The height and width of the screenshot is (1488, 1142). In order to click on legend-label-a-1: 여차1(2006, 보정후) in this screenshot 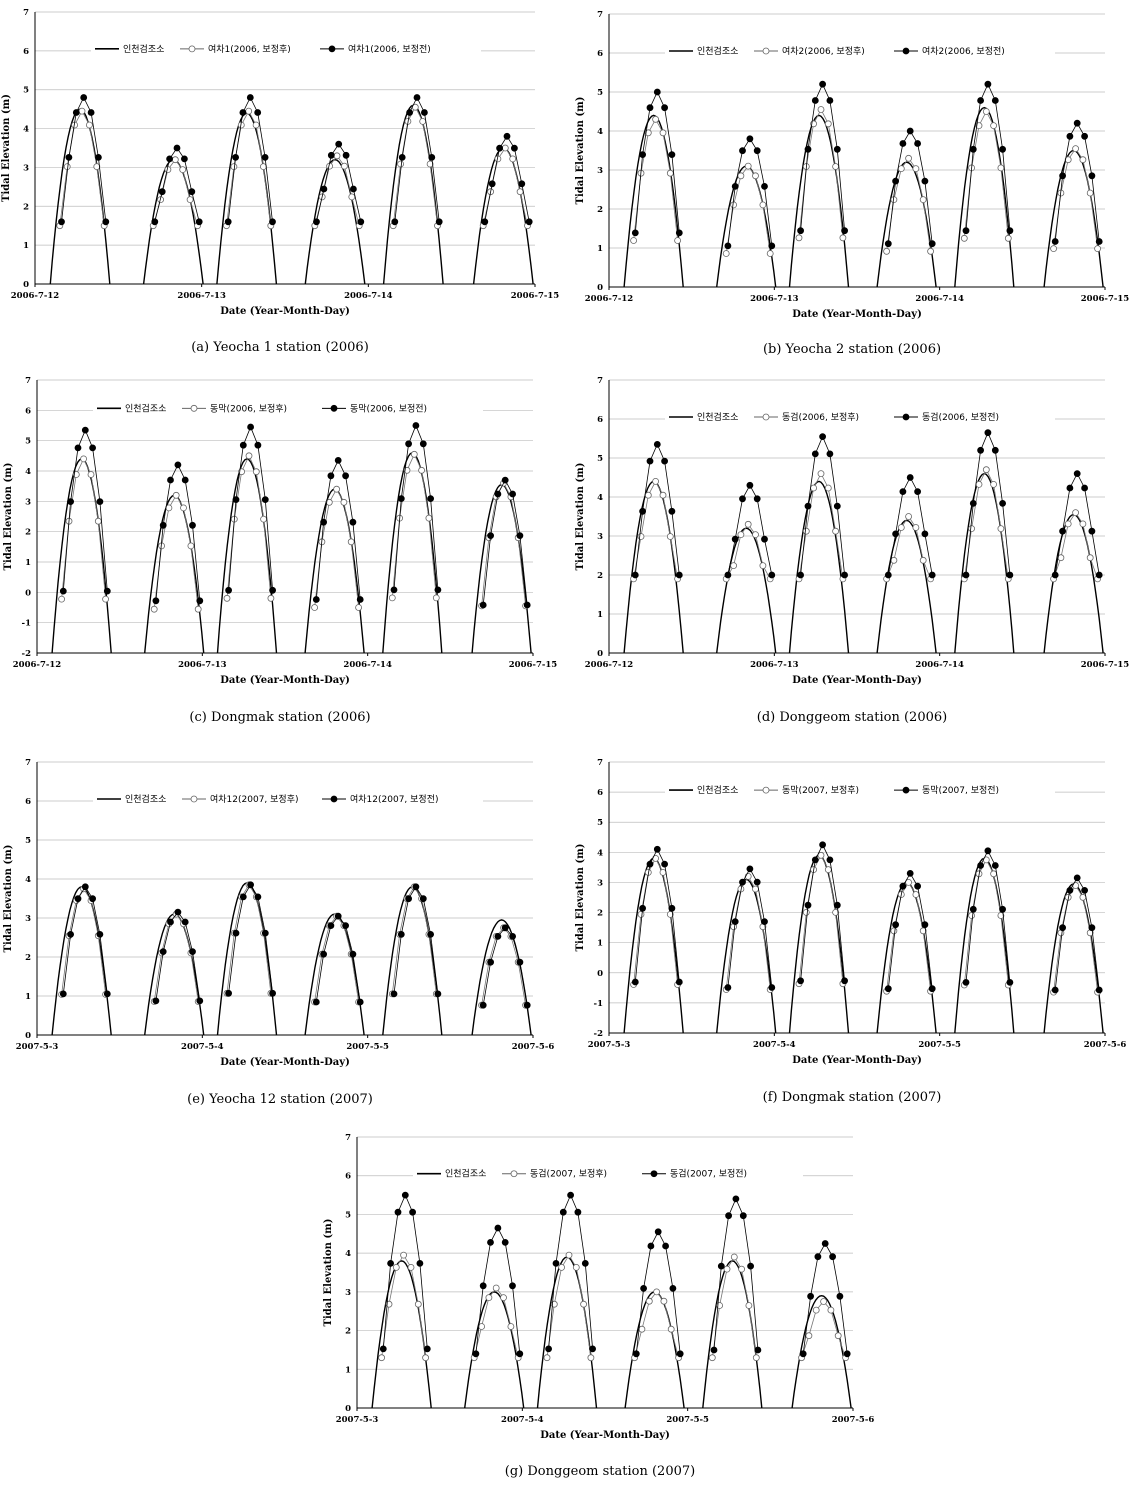, I will do `click(249, 49)`.